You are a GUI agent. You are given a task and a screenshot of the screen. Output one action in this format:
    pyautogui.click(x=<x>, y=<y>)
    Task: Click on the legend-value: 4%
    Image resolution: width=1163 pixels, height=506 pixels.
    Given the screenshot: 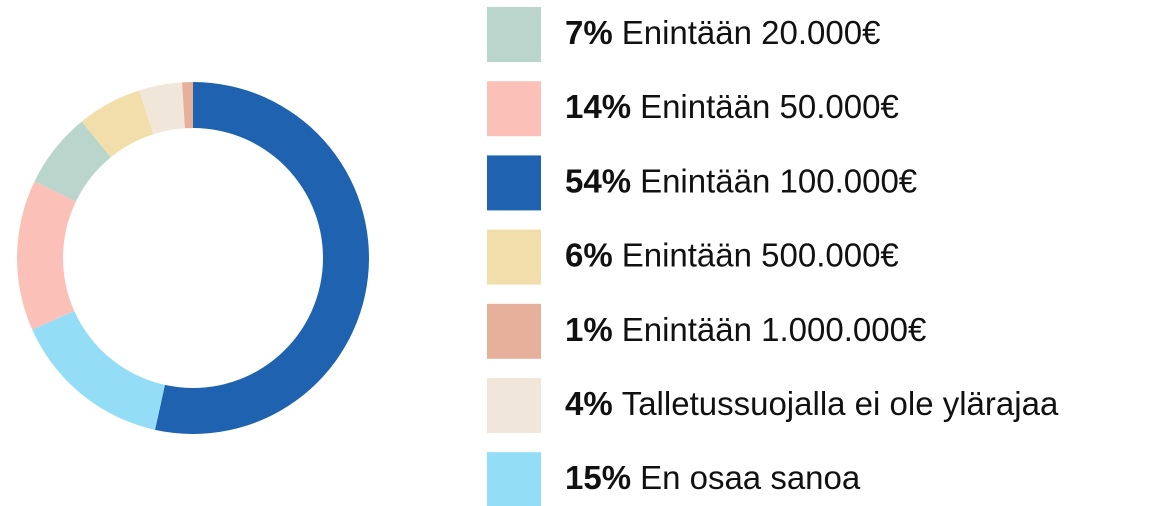 What is the action you would take?
    pyautogui.click(x=589, y=403)
    